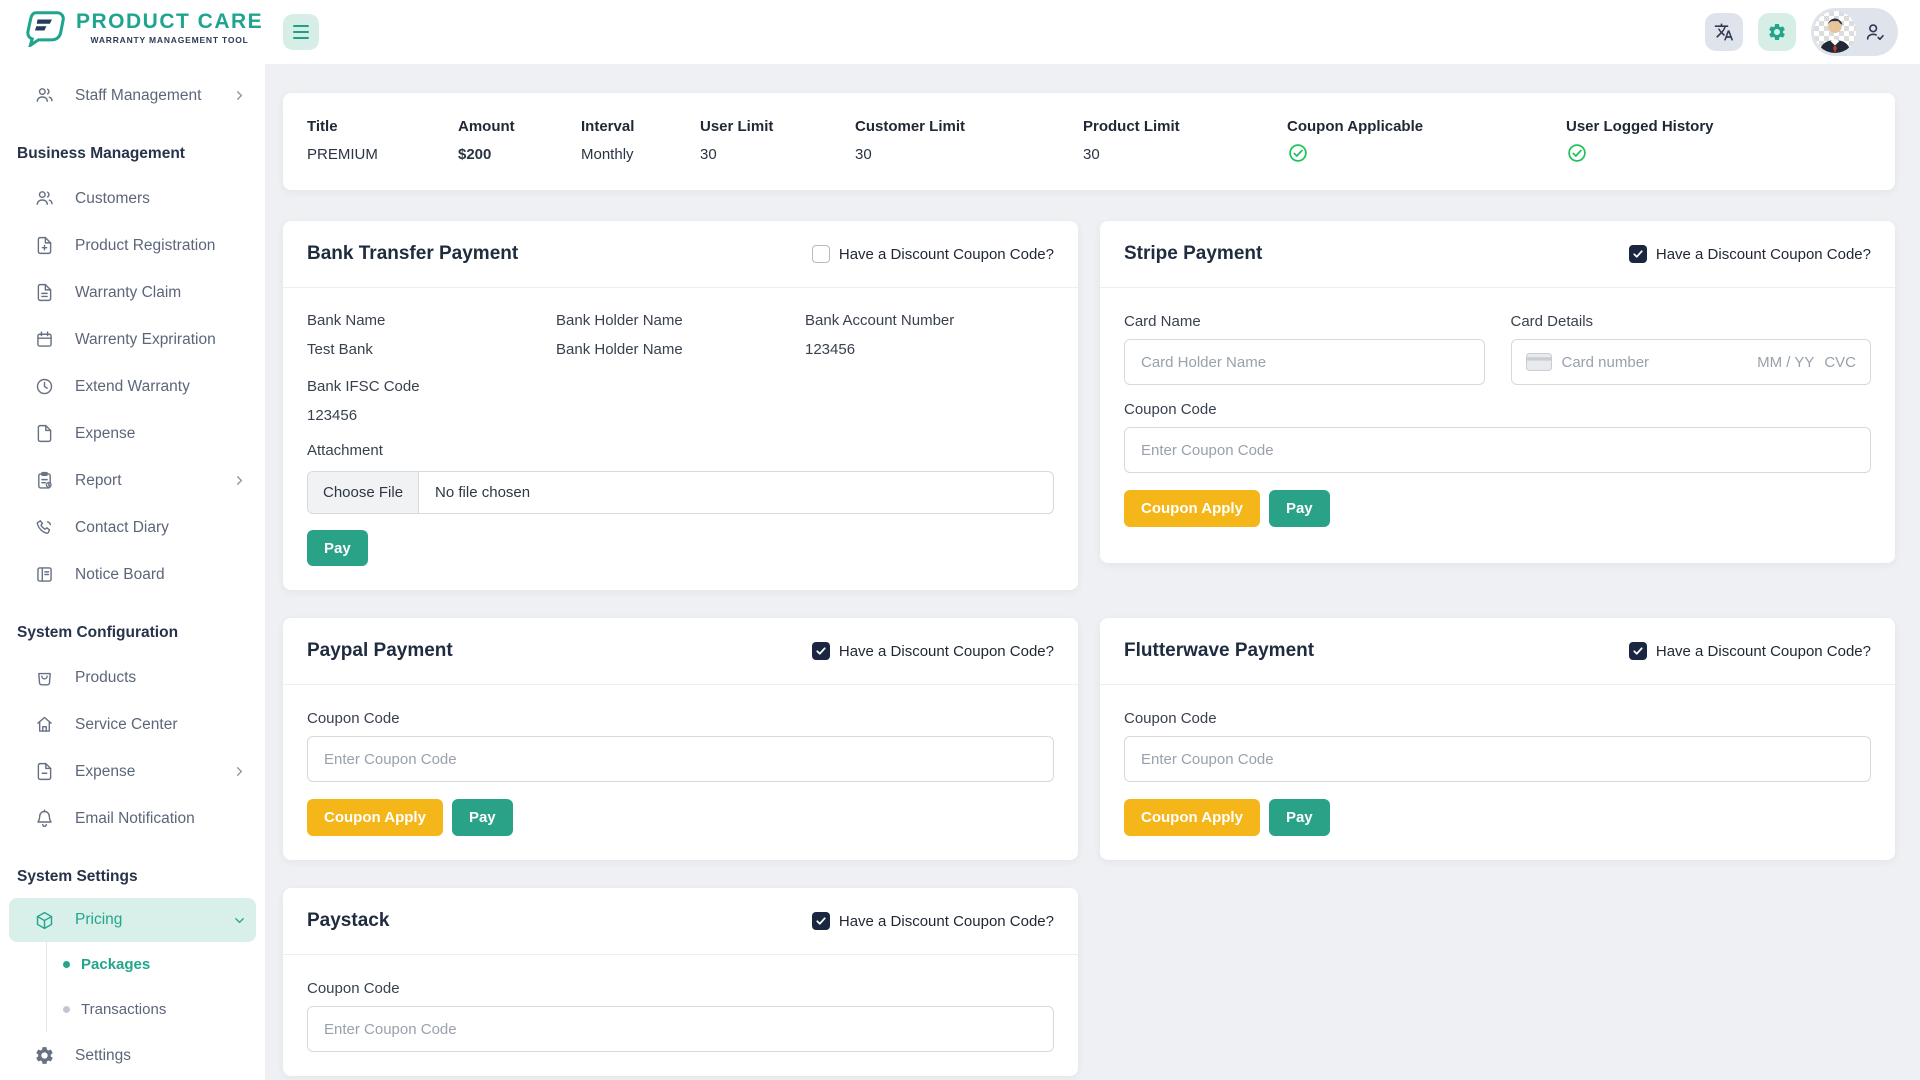 The width and height of the screenshot is (1920, 1080). I want to click on phone-icon, so click(44, 527).